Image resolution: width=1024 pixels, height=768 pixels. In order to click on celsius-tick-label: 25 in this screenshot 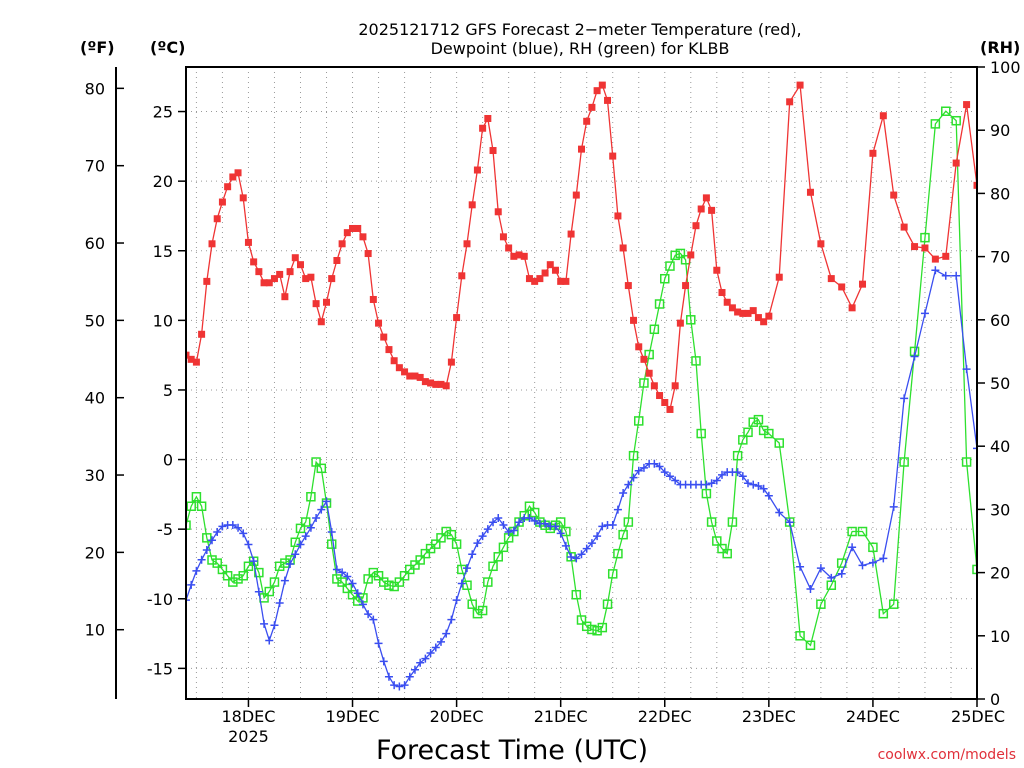, I will do `click(163, 112)`.